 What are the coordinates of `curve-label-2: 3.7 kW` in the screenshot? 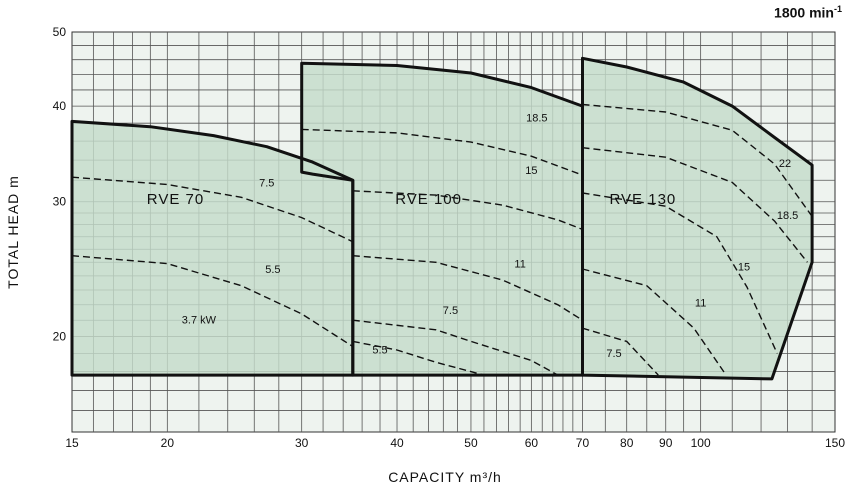 It's located at (199, 320).